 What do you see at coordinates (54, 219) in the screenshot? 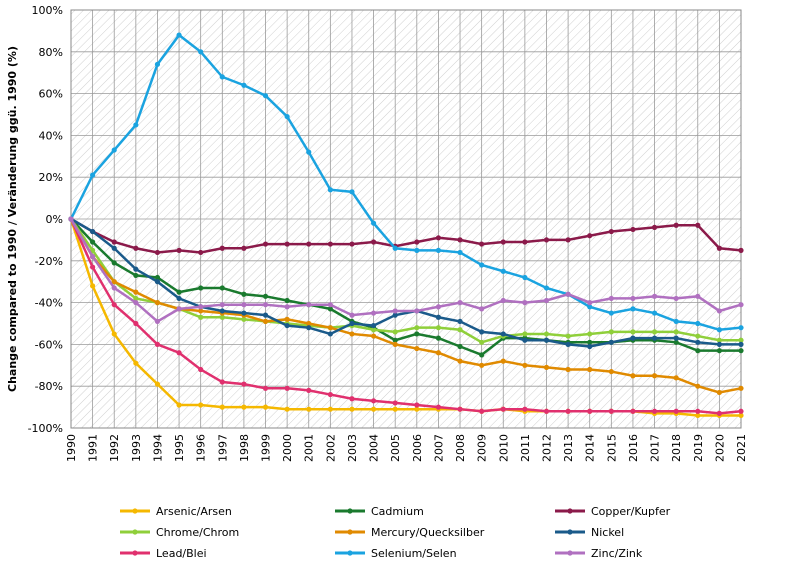
I see `y-tick-label: 0%` at bounding box center [54, 219].